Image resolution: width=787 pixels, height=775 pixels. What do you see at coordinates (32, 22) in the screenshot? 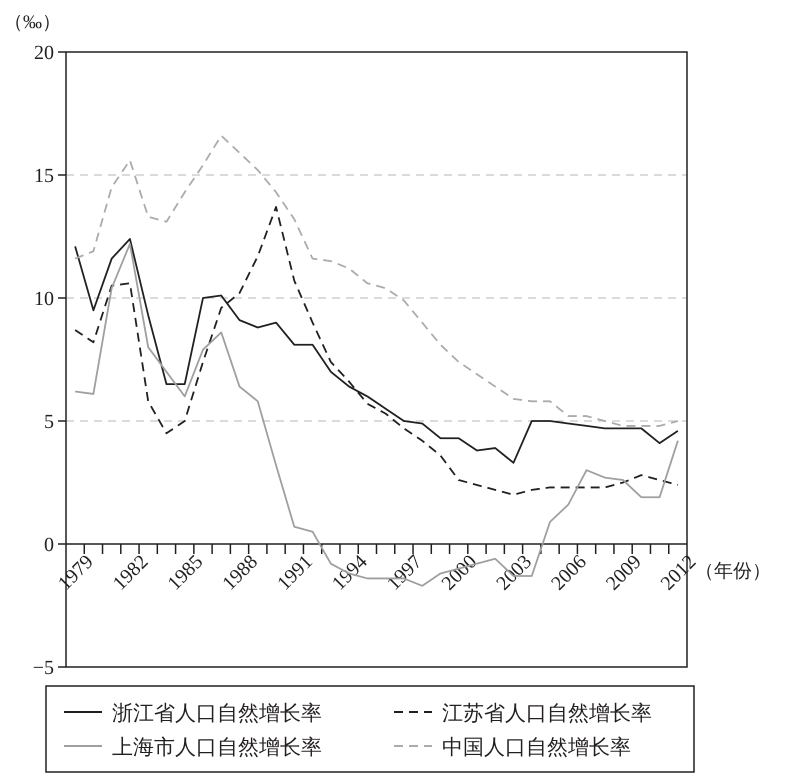
I see `y-axis-title: （‰）` at bounding box center [32, 22].